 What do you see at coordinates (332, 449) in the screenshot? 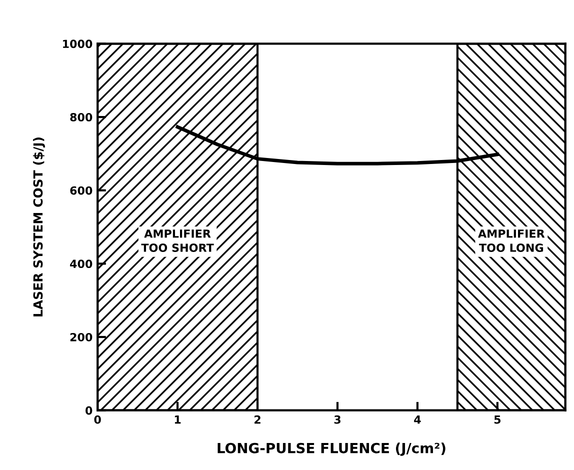
I see `x-axis-title: LONG-PULSE FLUENCE (J/cm²)` at bounding box center [332, 449].